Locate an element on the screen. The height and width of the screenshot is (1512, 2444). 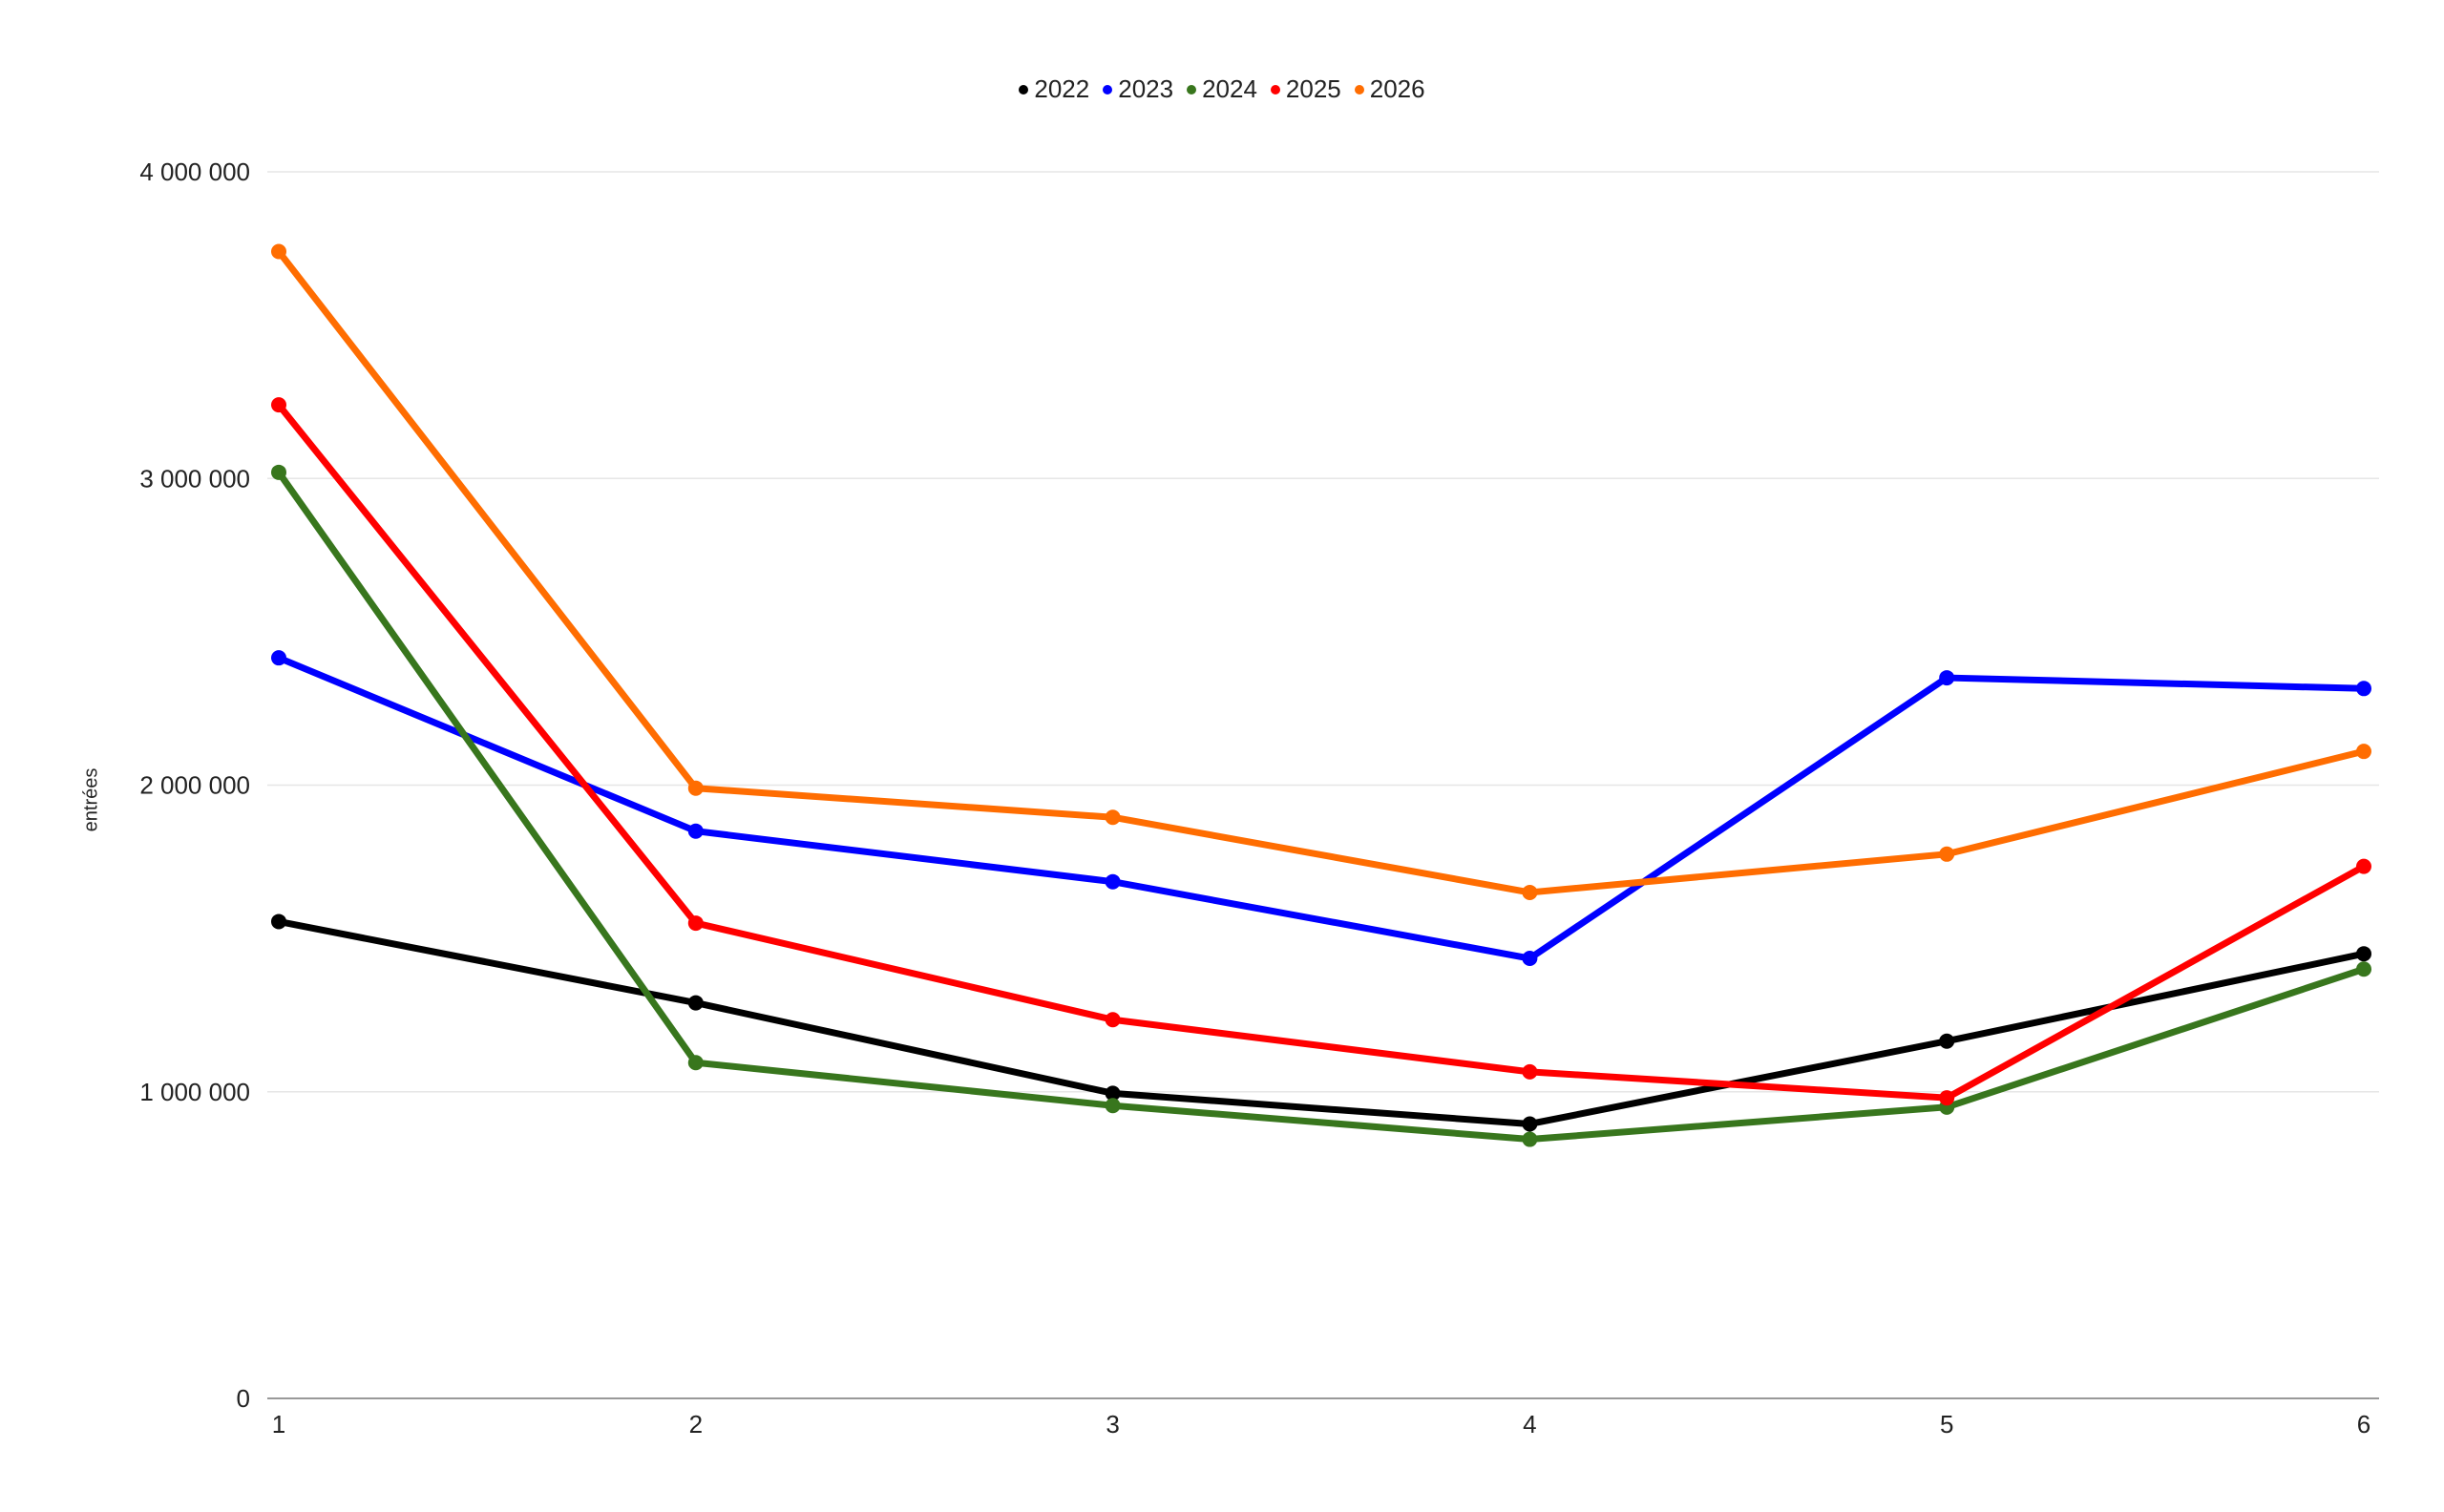
legend-label: 2025 is located at coordinates (1313, 89).